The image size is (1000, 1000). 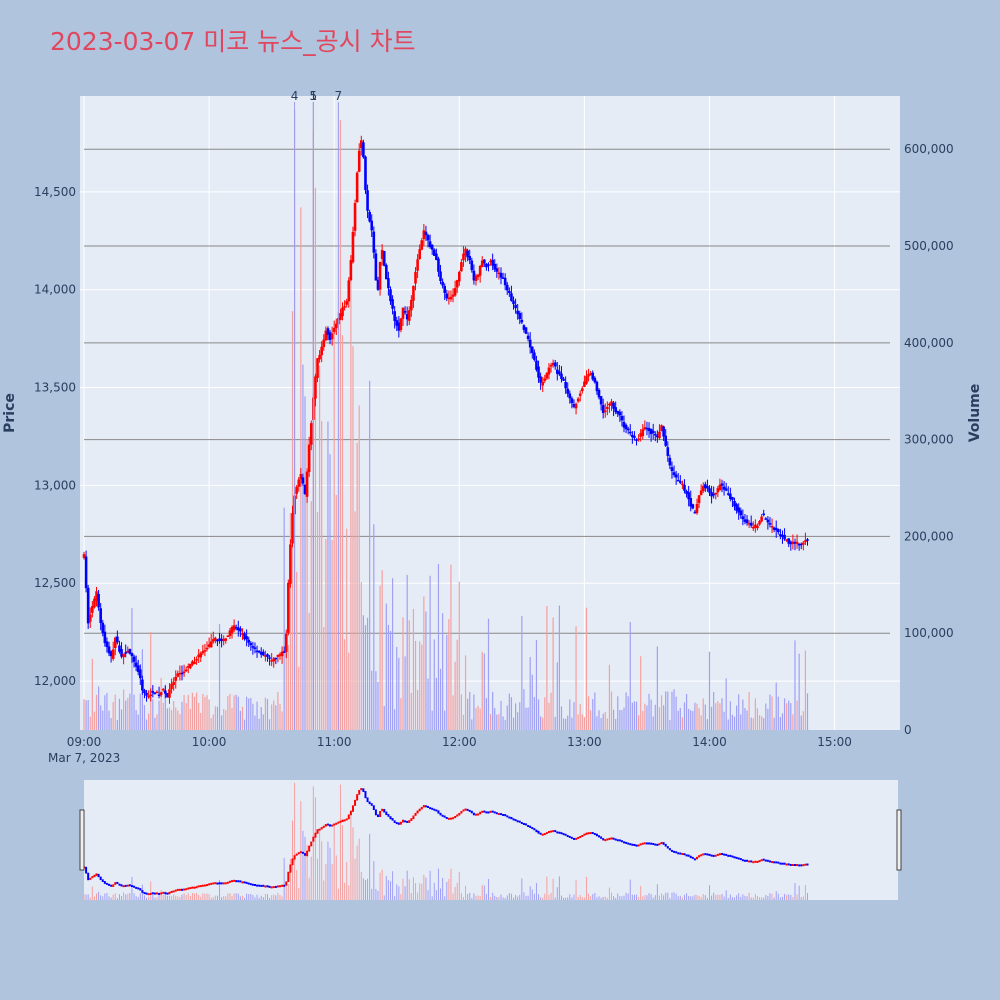 What do you see at coordinates (491, 840) in the screenshot?
I see `range-slider-background` at bounding box center [491, 840].